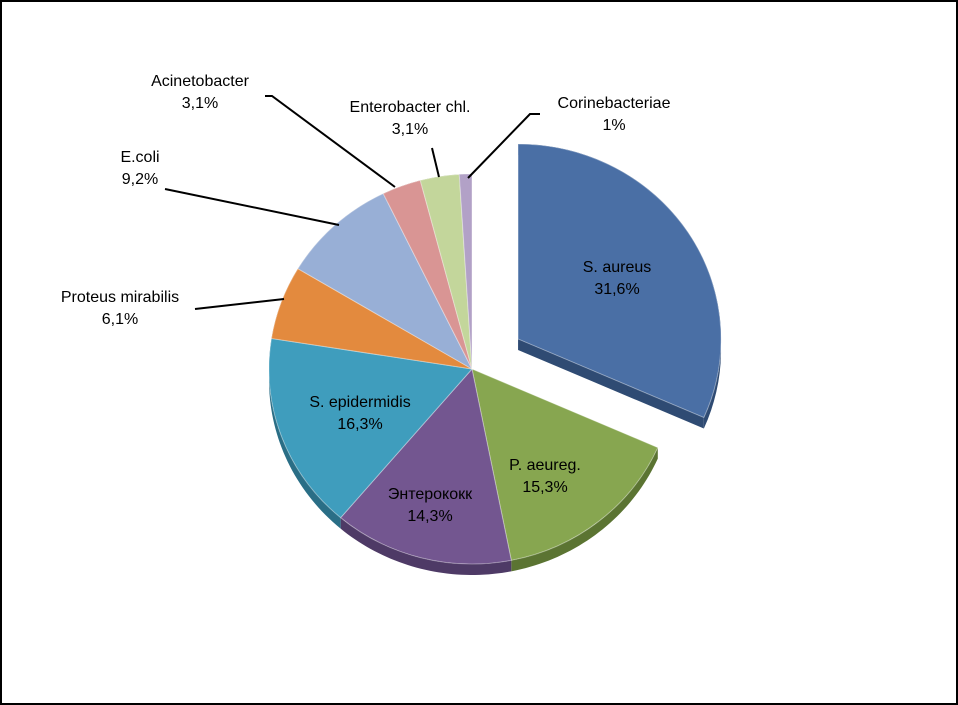 This screenshot has height=705, width=958. What do you see at coordinates (410, 107) in the screenshot?
I see `slice-name-enterobacter-chl: Enterobacter chl.` at bounding box center [410, 107].